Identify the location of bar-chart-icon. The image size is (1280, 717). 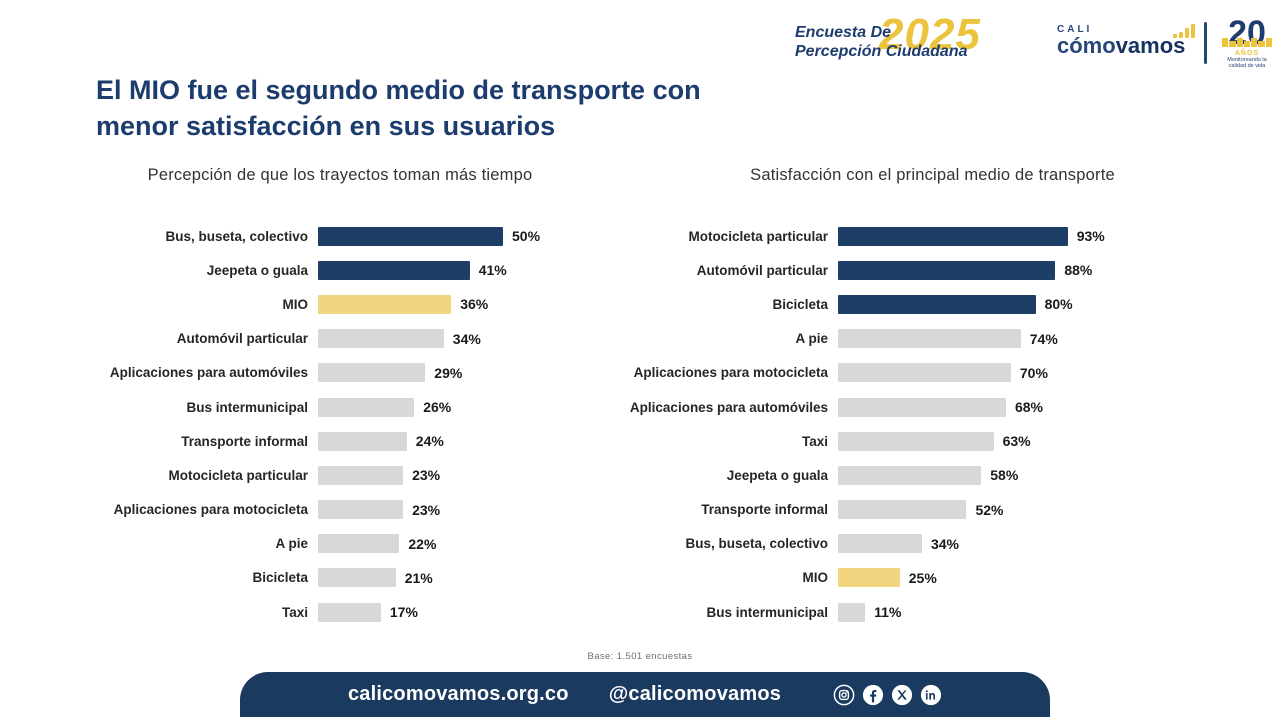
(1184, 31).